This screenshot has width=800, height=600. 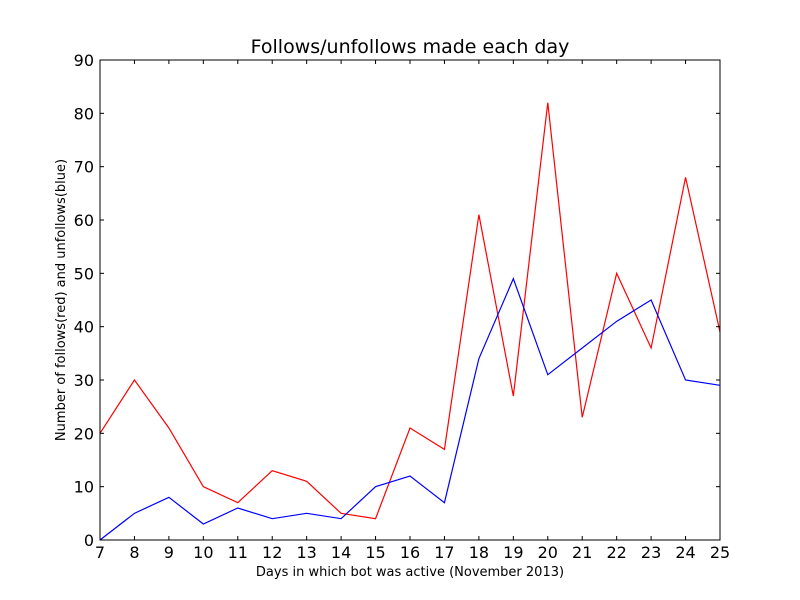 I want to click on x-tick-label-13: 20, so click(x=548, y=552).